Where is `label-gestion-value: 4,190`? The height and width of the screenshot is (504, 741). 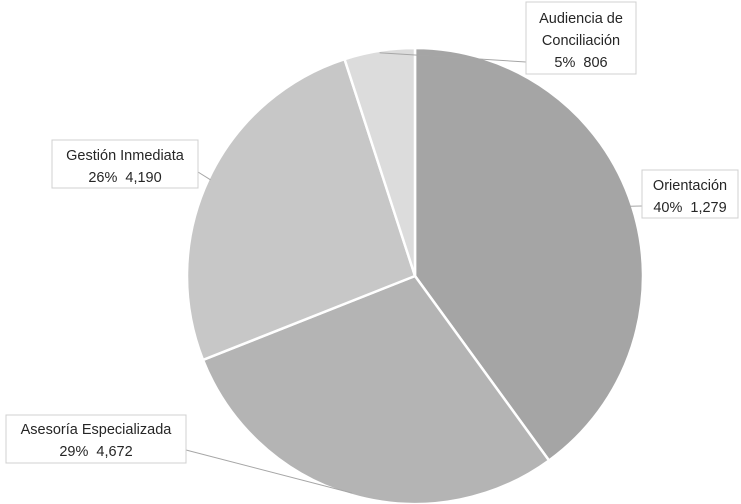
label-gestion-value: 4,190 is located at coordinates (143, 178).